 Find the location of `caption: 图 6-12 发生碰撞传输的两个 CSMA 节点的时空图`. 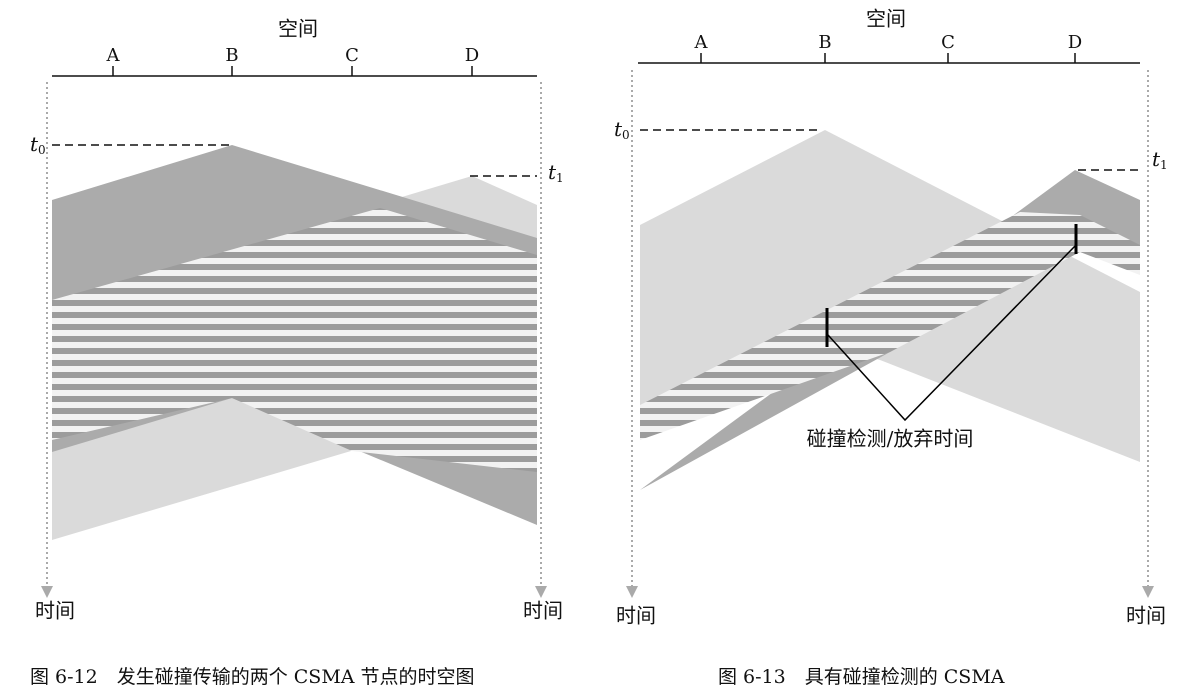

caption: 图 6-12 发生碰撞传输的两个 CSMA 节点的时空图 is located at coordinates (252, 677).